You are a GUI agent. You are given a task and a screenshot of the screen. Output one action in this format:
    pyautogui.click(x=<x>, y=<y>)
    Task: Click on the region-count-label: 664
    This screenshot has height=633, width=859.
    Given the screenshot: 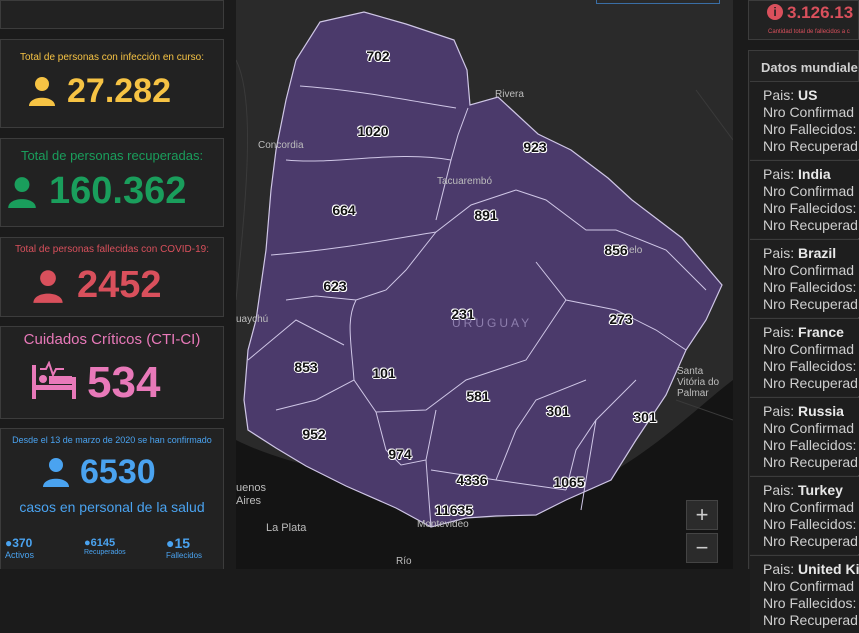 What is the action you would take?
    pyautogui.click(x=344, y=210)
    